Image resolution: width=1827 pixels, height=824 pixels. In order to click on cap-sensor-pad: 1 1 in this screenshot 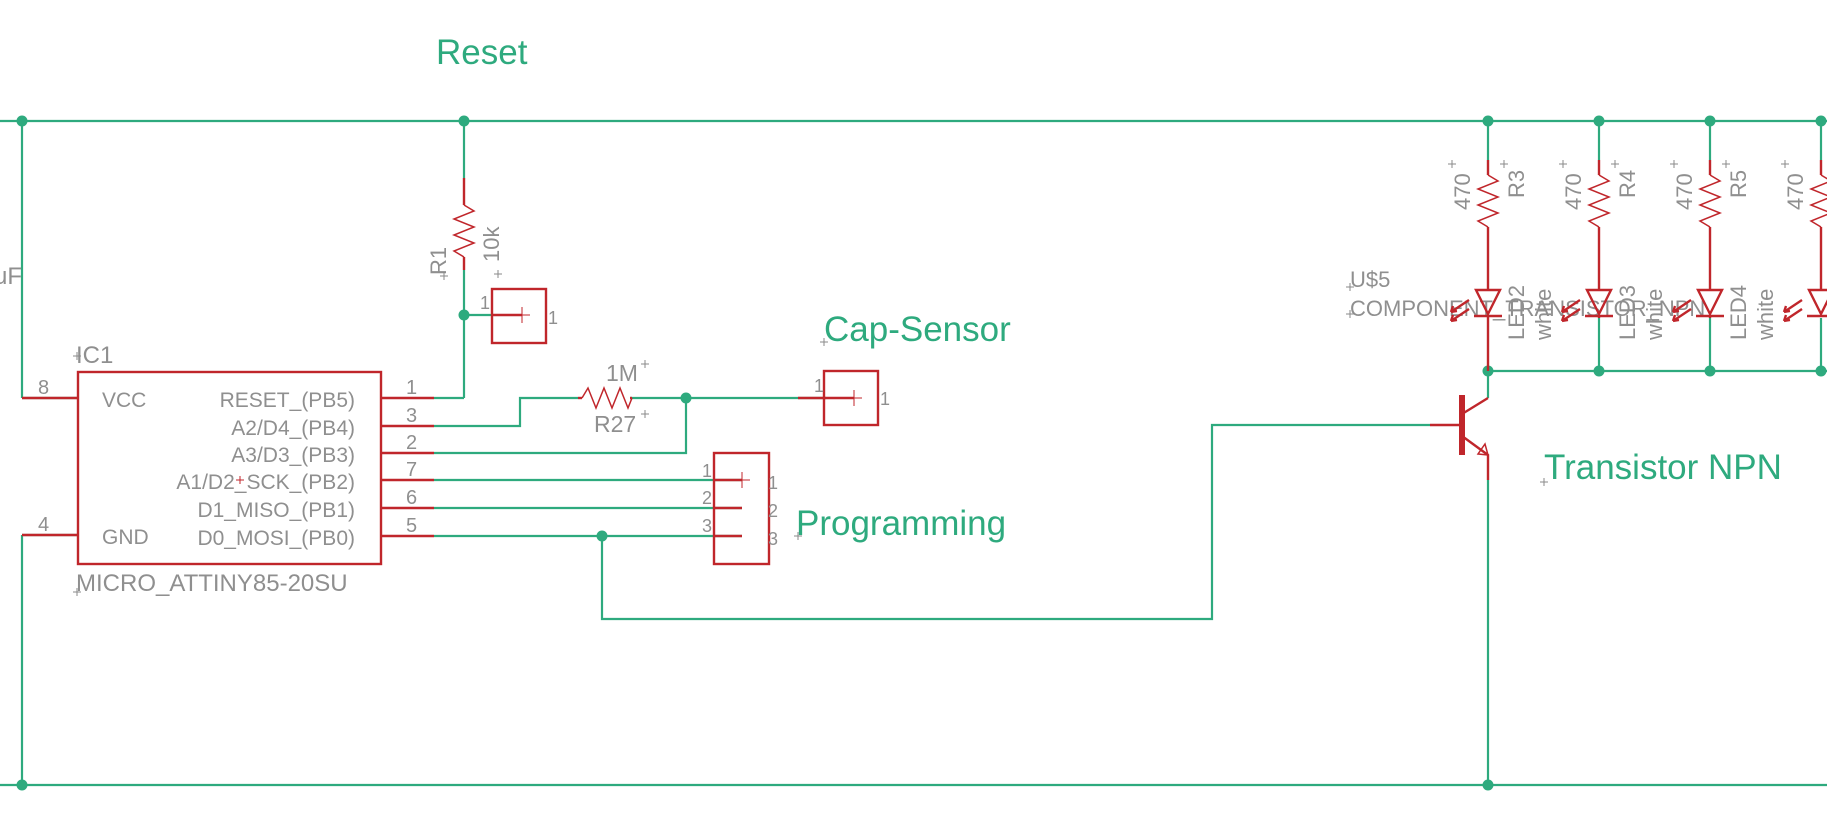, I will do `click(844, 382)`.